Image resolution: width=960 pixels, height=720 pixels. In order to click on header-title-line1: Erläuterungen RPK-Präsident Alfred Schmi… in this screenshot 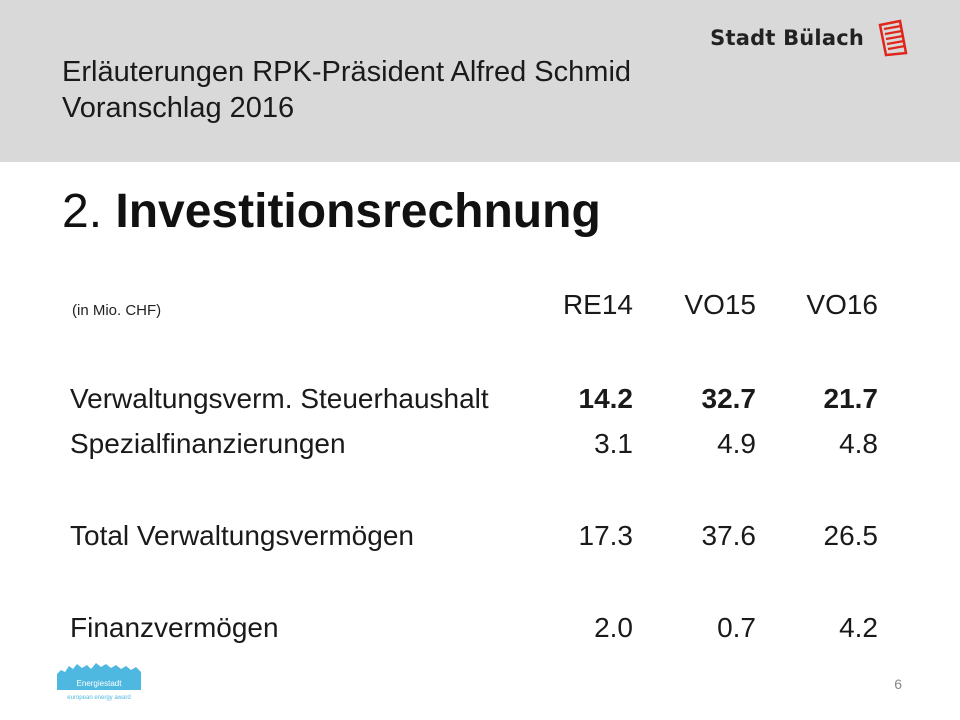, I will do `click(347, 72)`.